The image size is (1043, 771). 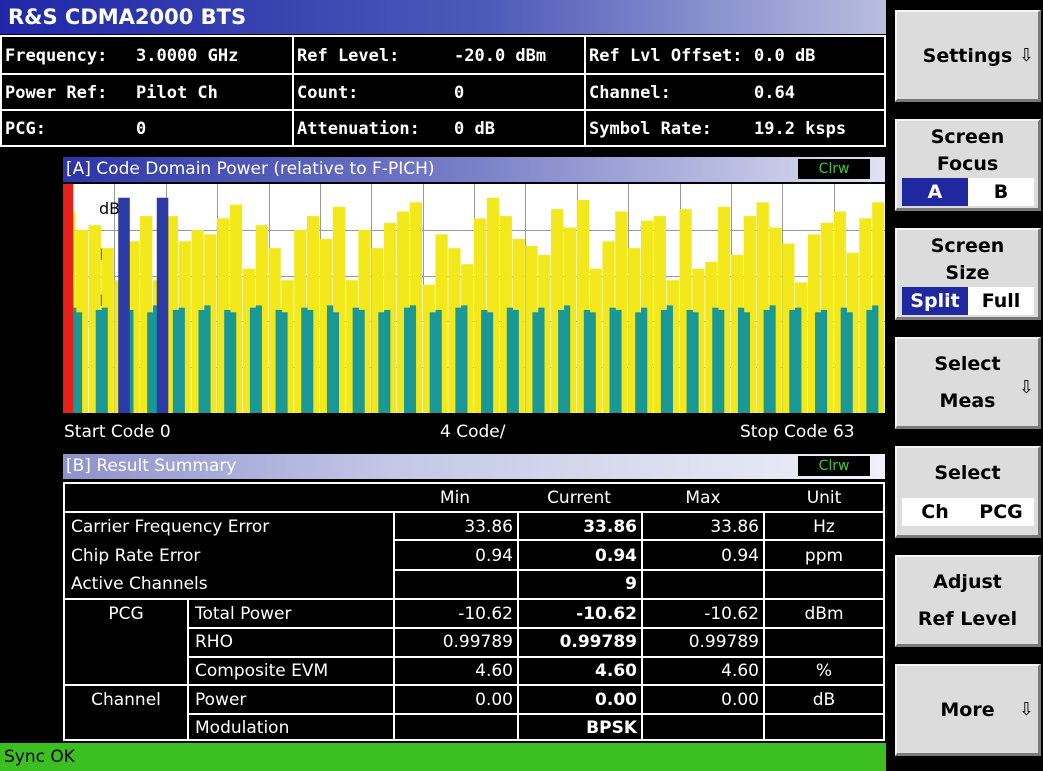 I want to click on symbol-rate-label: Symbol Rate:, so click(x=650, y=129).